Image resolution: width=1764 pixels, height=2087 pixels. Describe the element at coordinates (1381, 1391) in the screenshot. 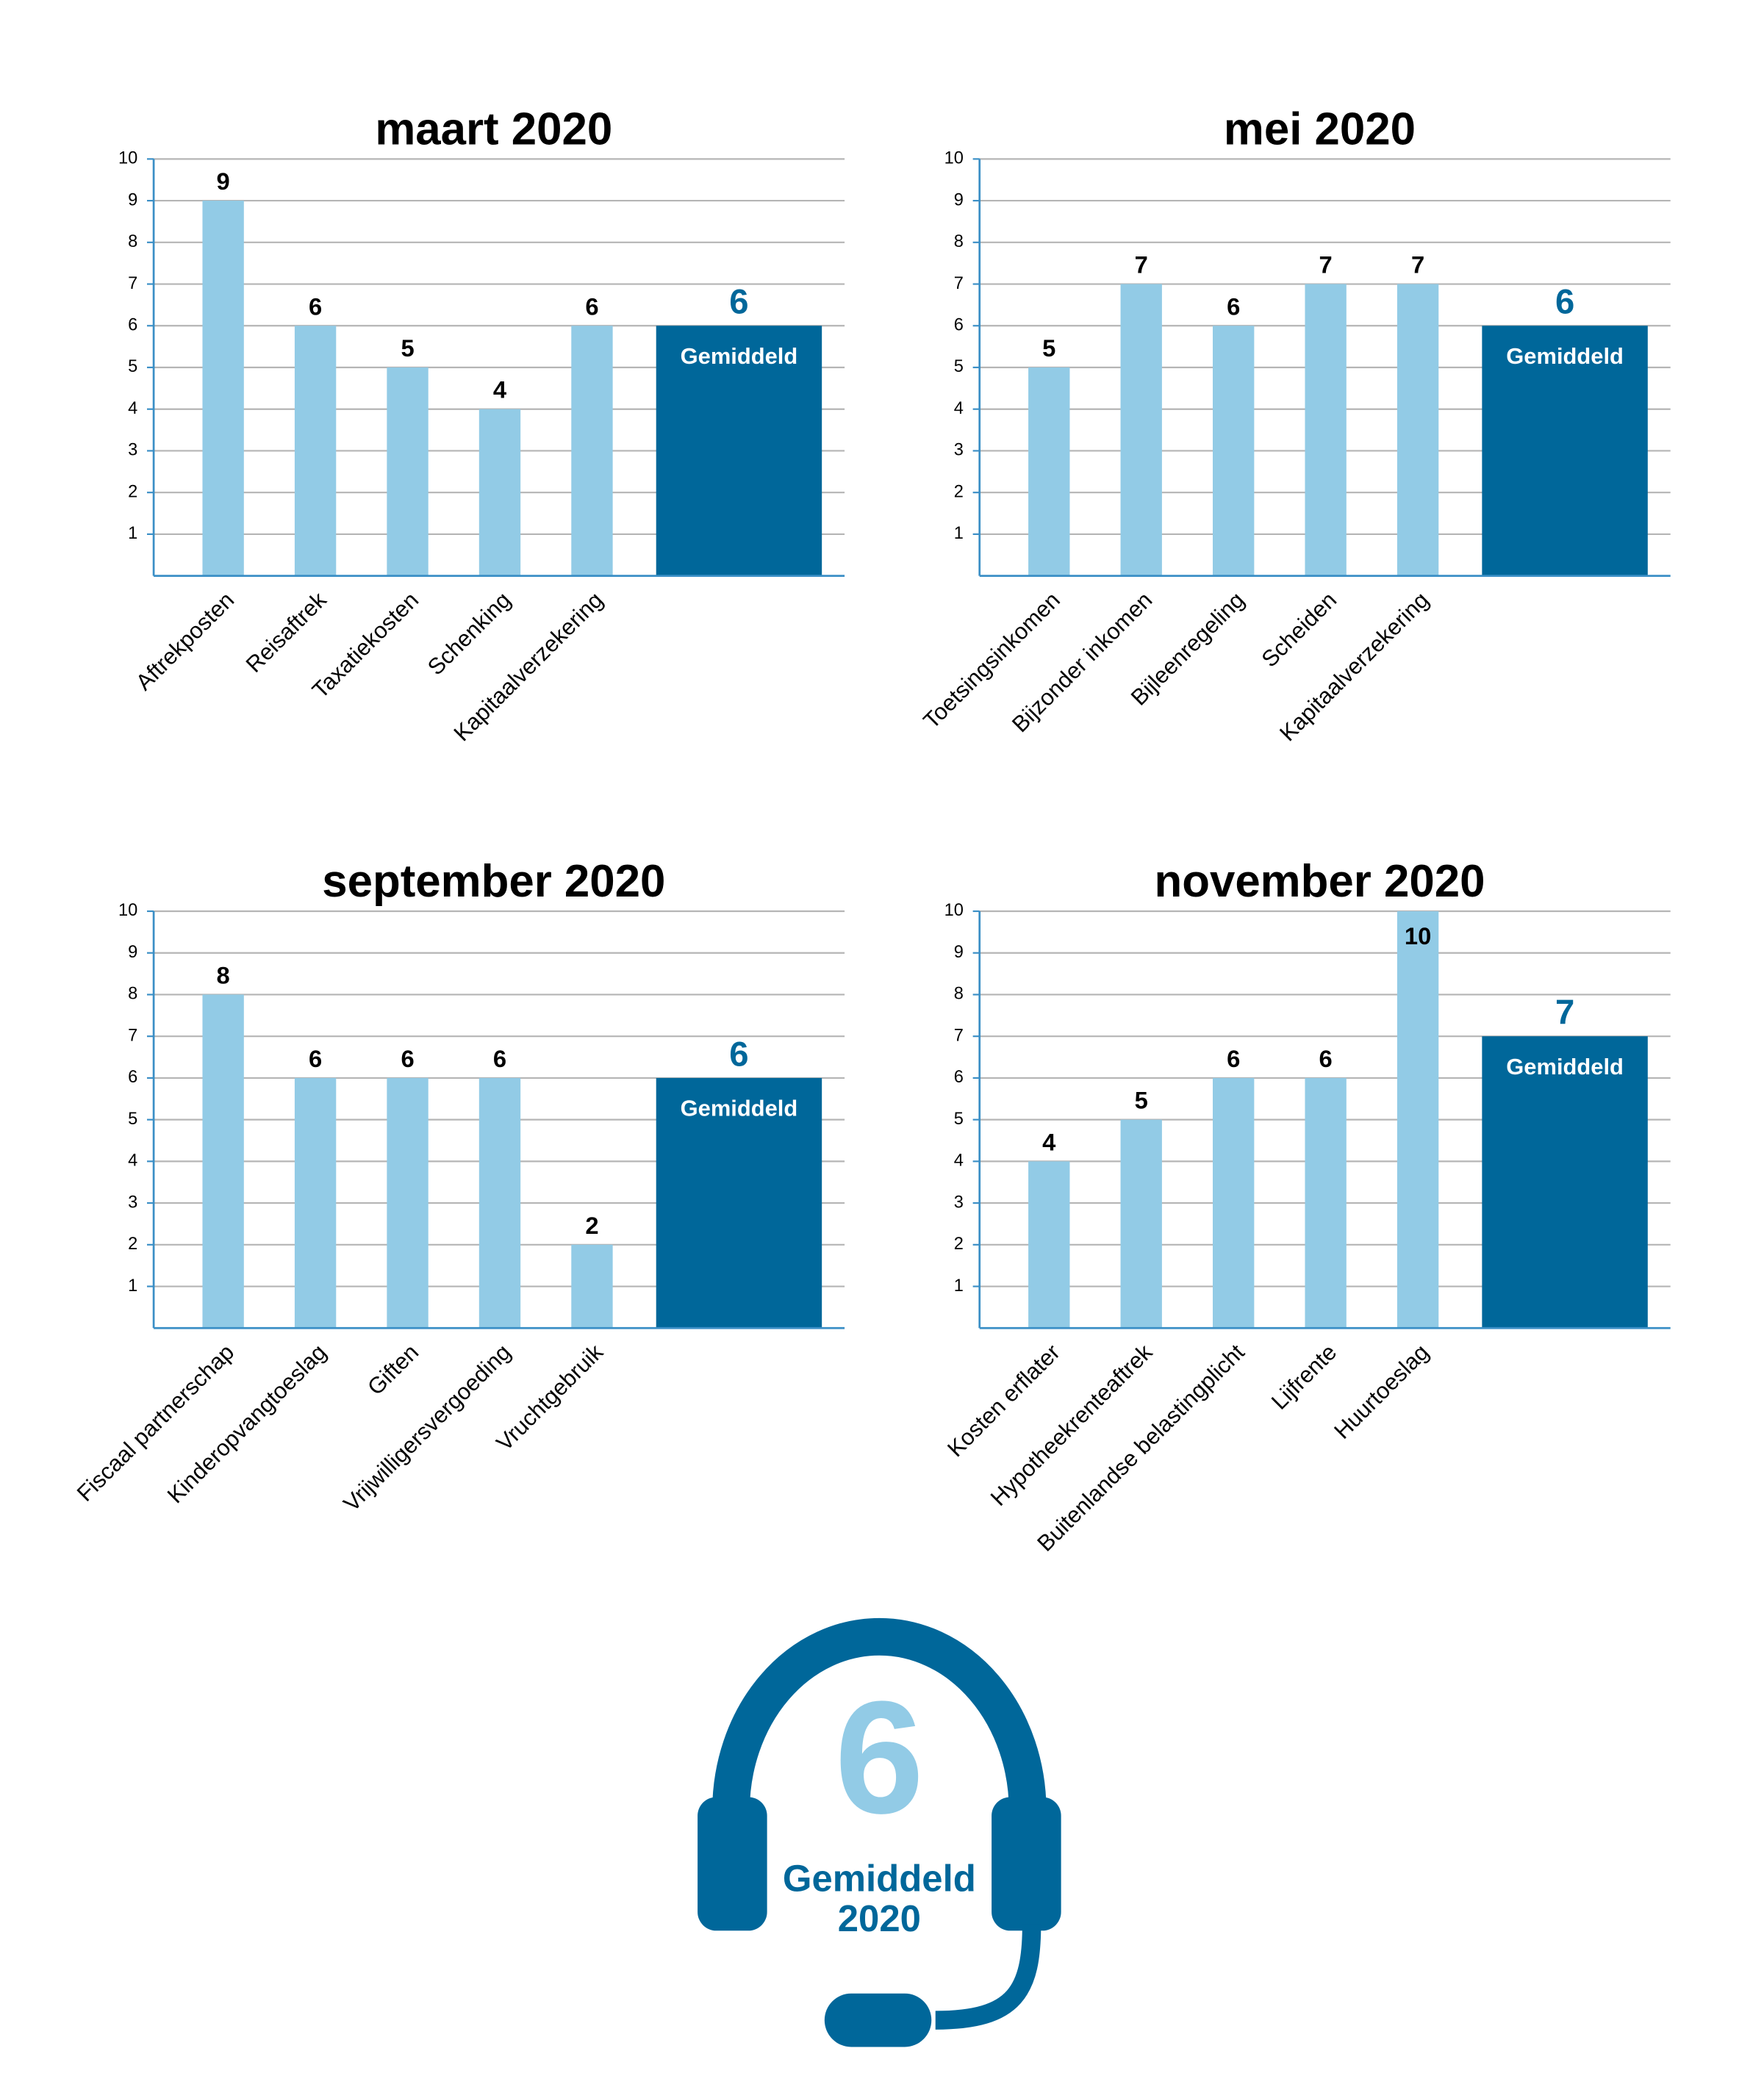

I see `x-tick-label: Huurtoeslag` at that location.